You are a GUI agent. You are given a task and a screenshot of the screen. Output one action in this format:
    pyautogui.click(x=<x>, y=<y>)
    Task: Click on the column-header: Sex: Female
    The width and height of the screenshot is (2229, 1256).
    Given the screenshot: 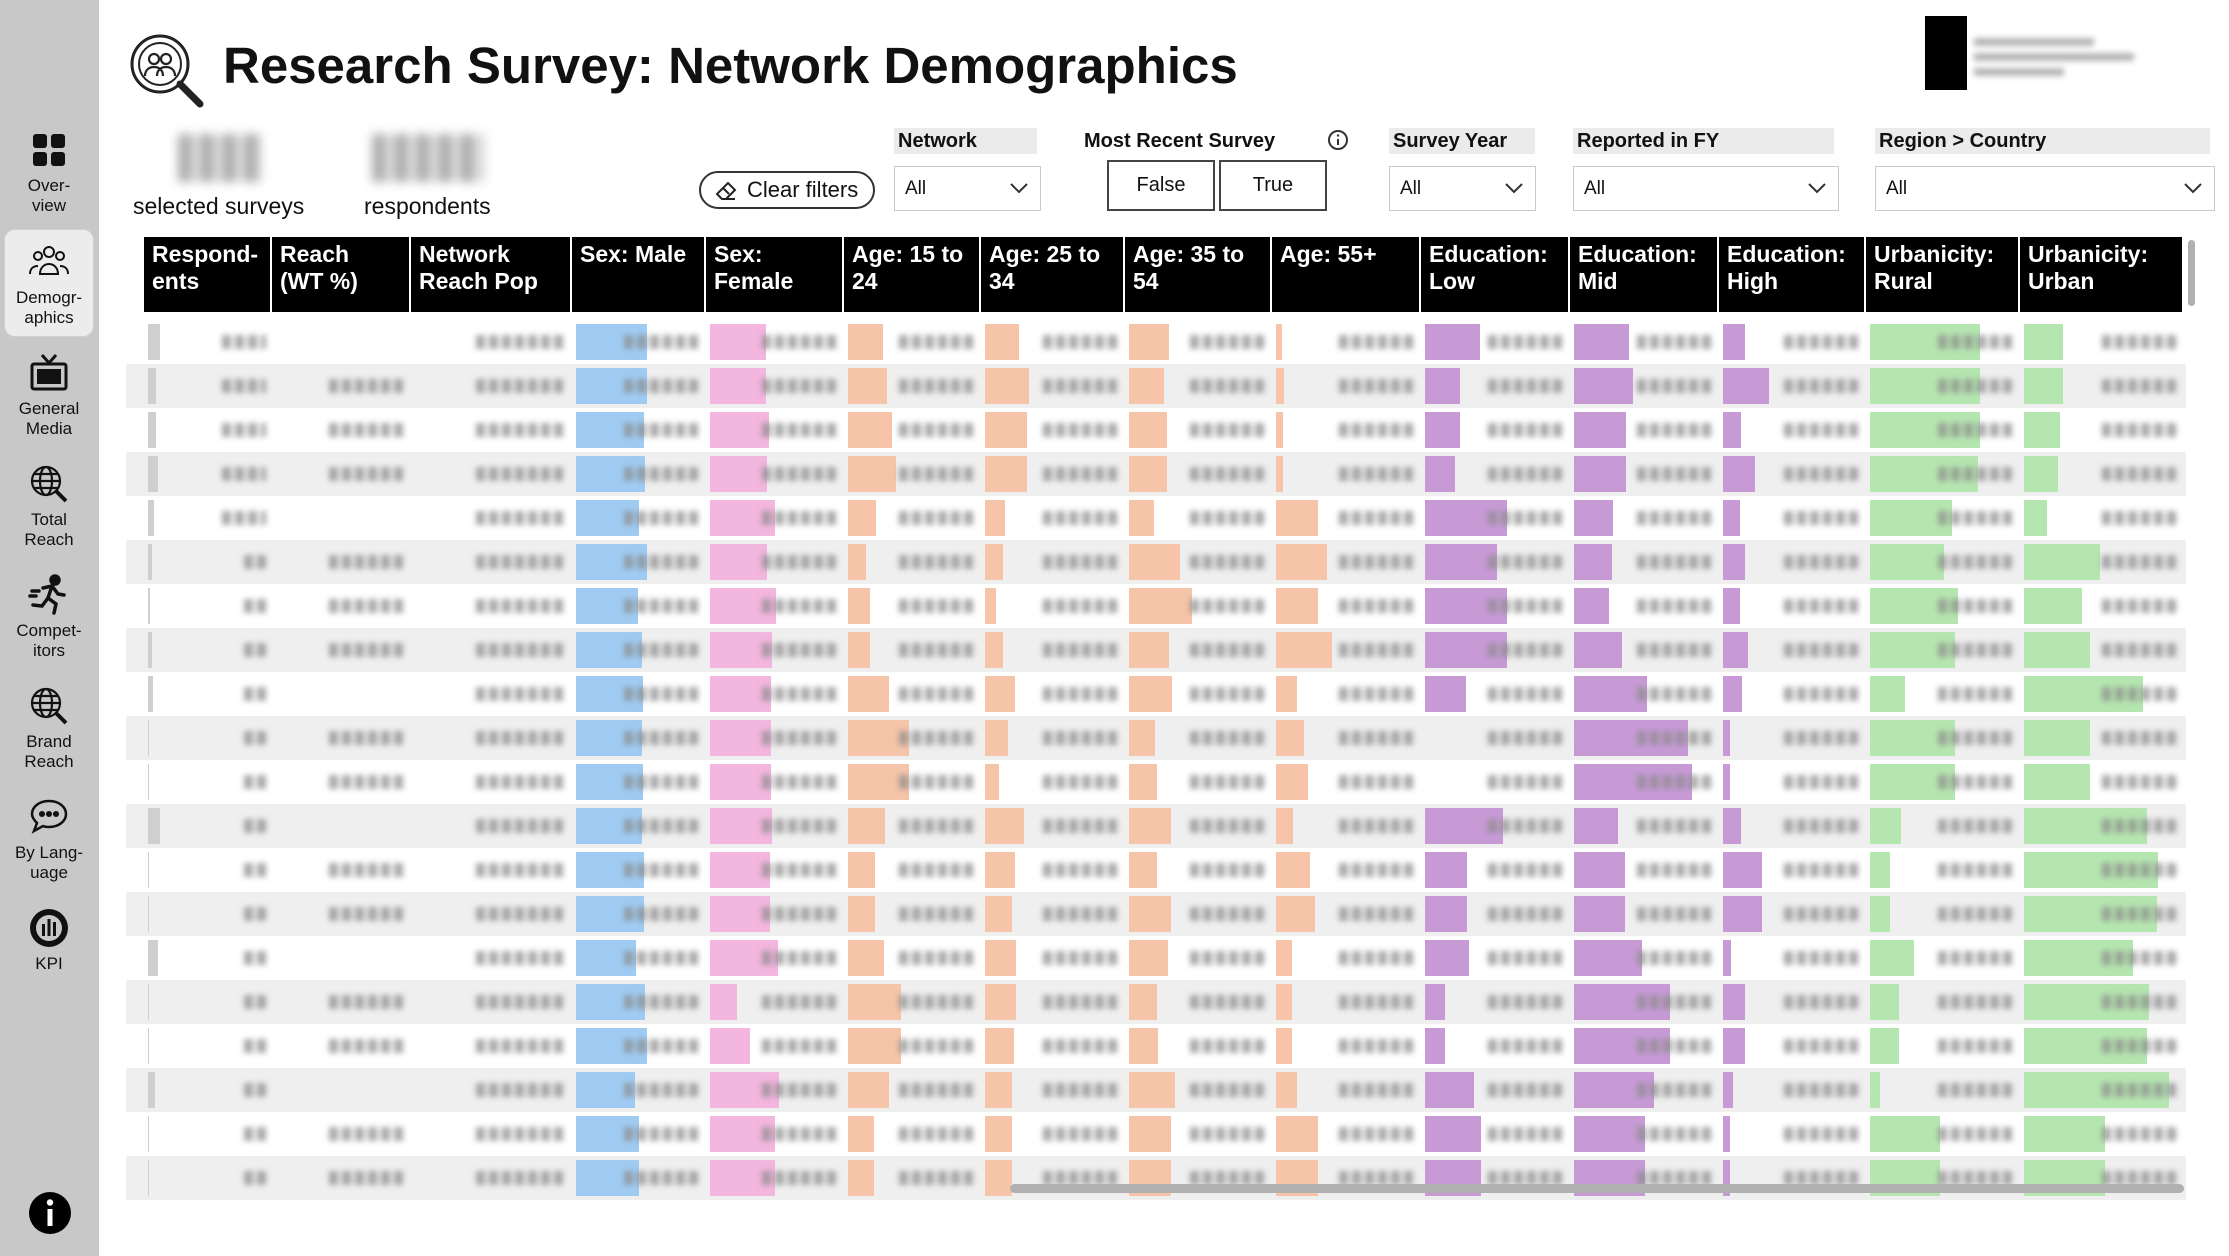 What is the action you would take?
    pyautogui.click(x=775, y=274)
    